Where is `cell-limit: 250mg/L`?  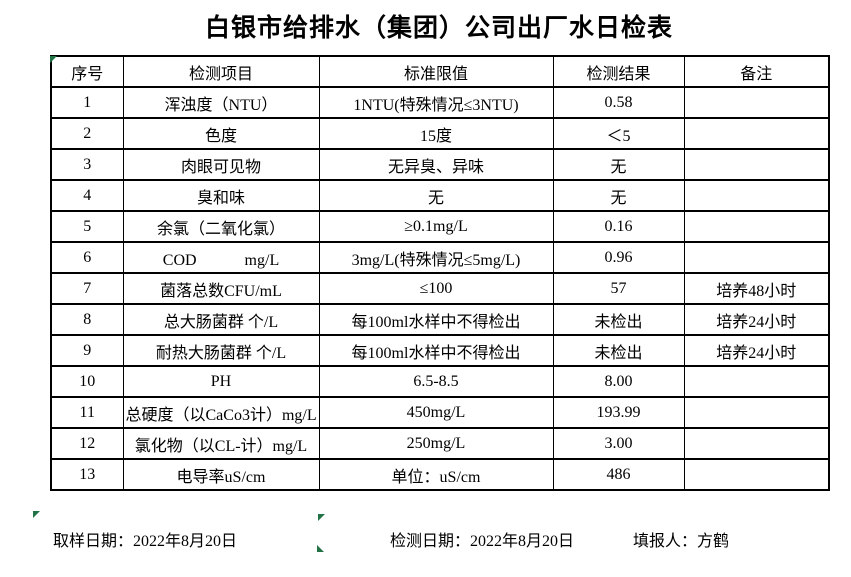 cell-limit: 250mg/L is located at coordinates (436, 443).